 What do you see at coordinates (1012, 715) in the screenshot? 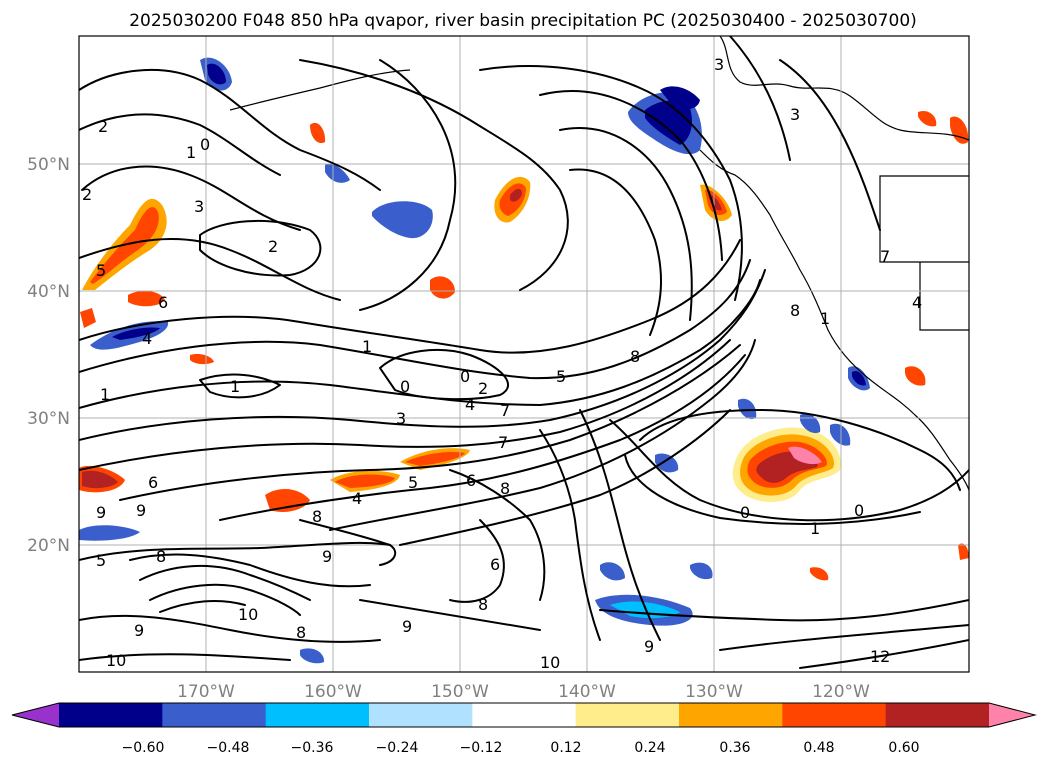
I see `colorbar-extend-max` at bounding box center [1012, 715].